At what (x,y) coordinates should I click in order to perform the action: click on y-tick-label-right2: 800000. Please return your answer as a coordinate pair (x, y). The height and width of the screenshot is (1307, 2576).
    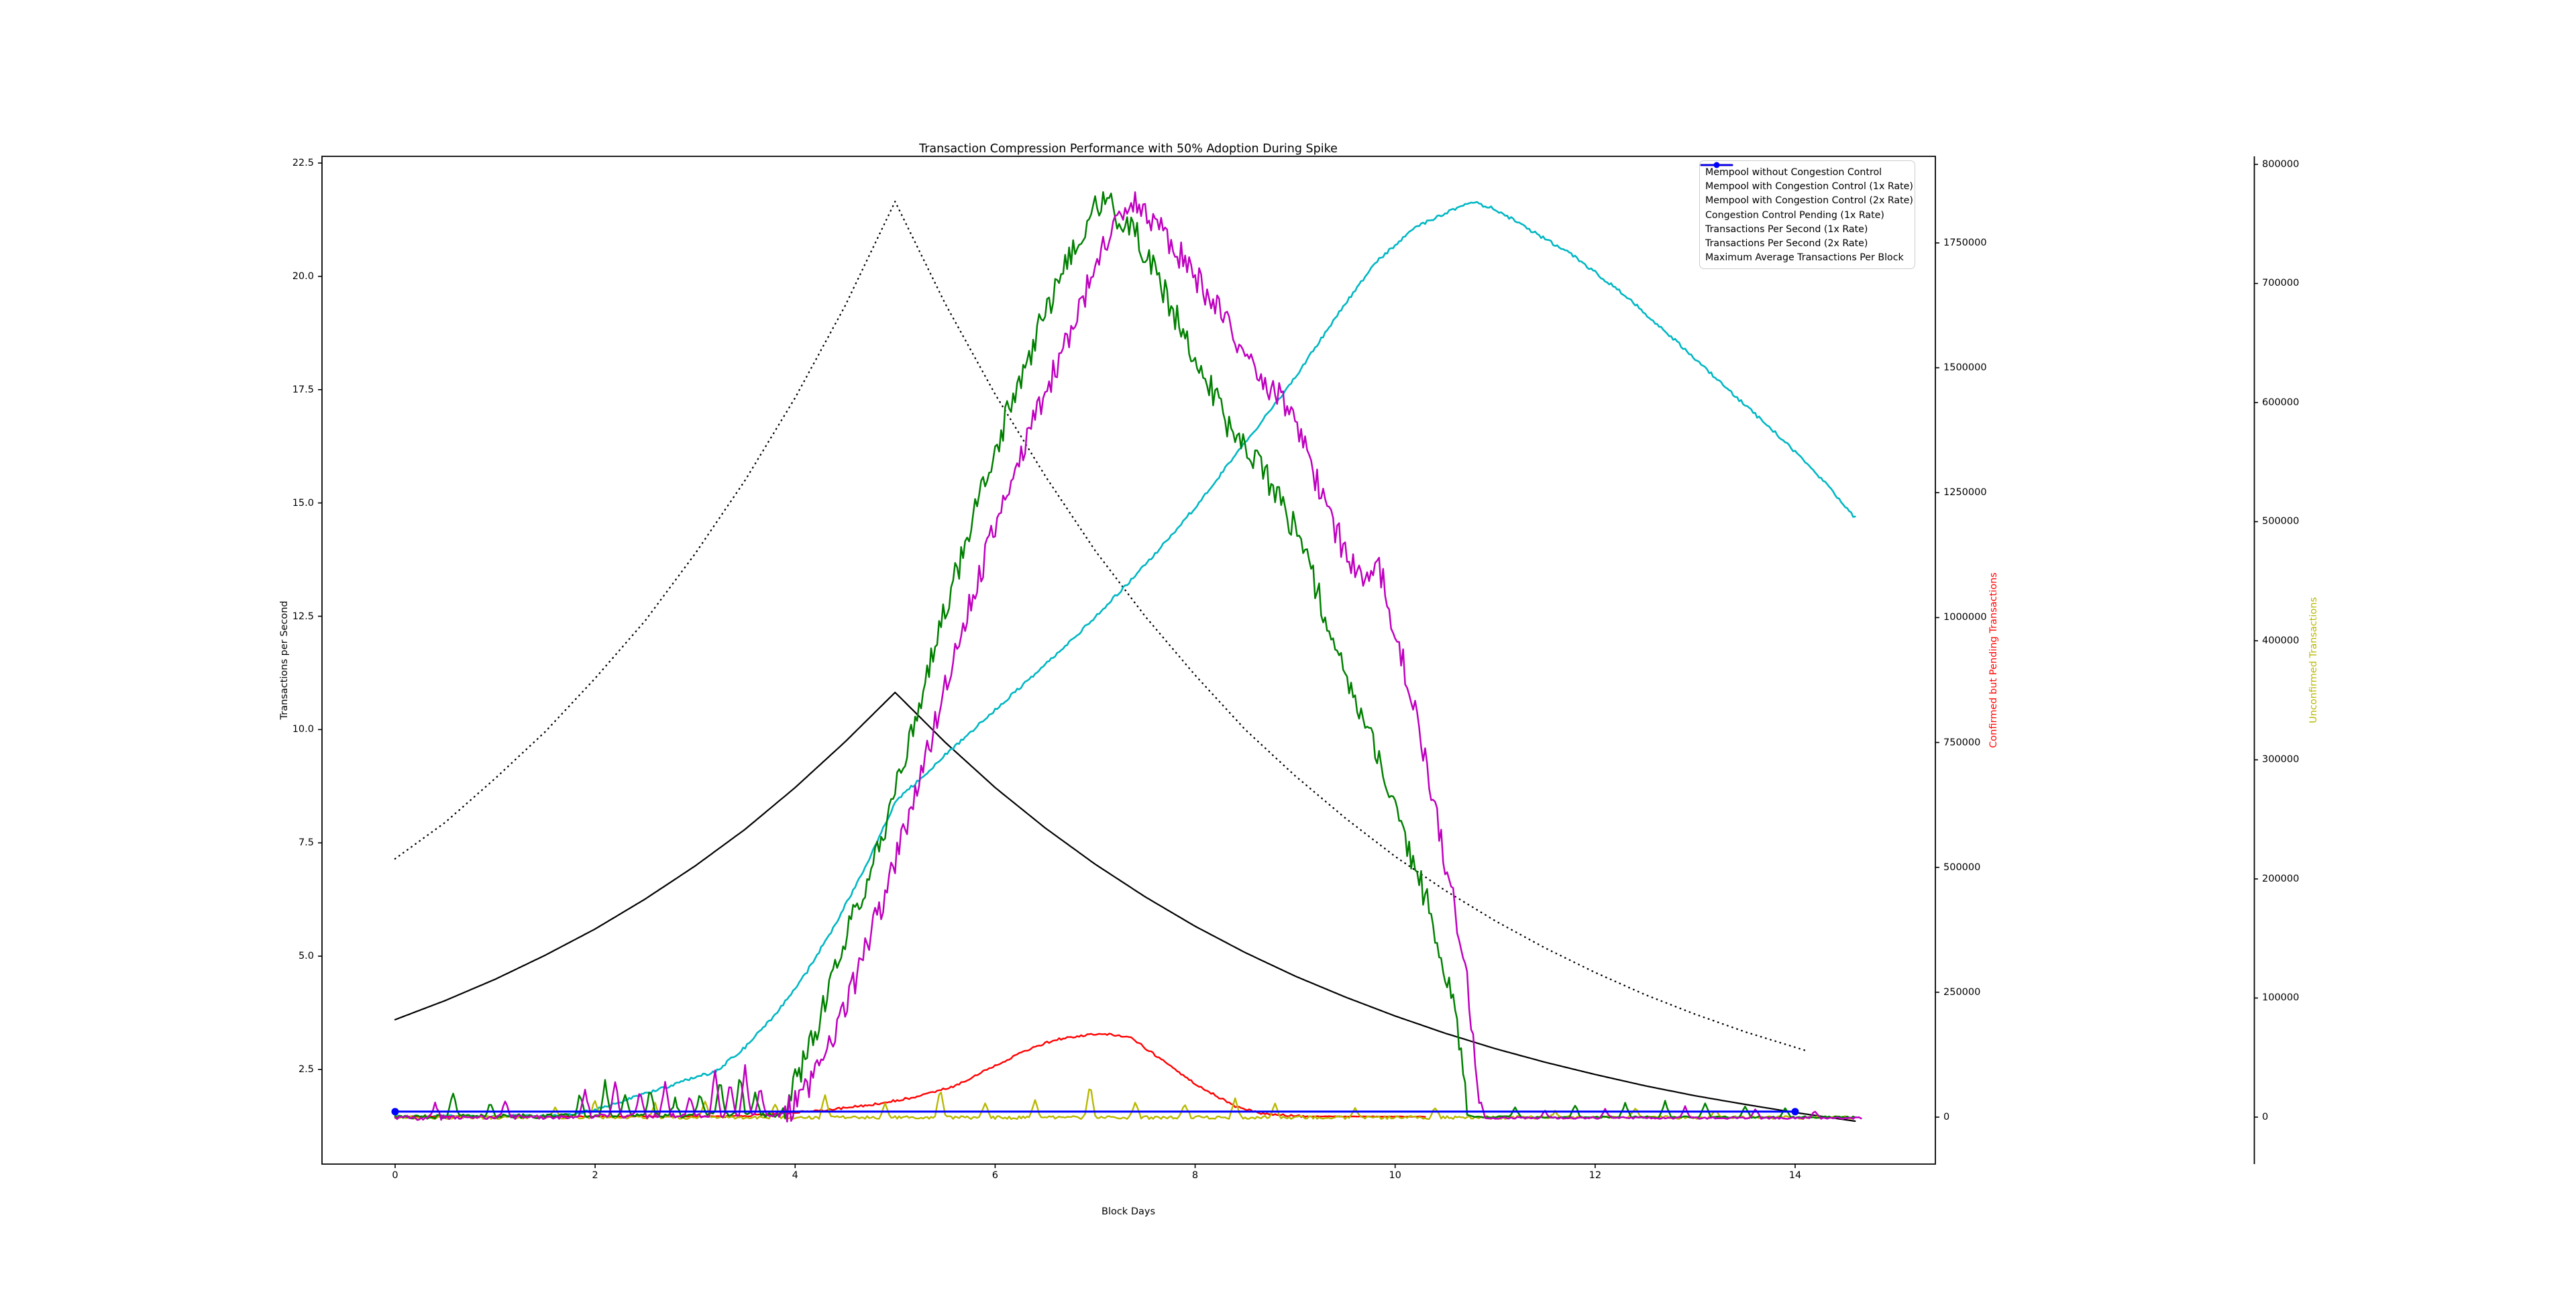
    Looking at the image, I should click on (2281, 164).